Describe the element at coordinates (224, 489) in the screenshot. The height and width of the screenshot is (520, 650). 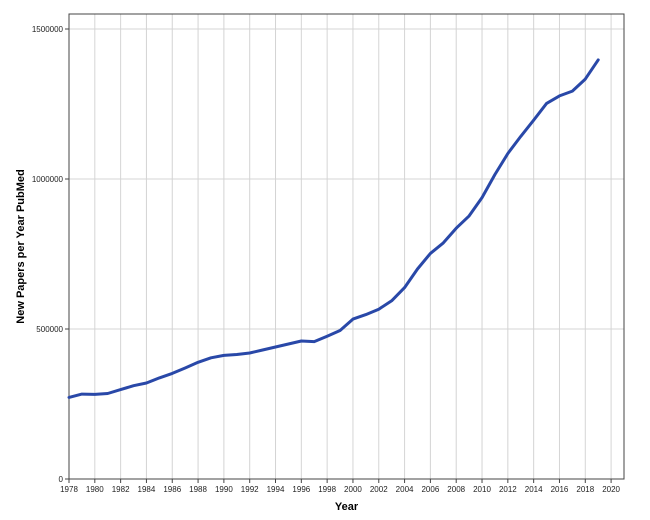
I see `x-tick-label: 1990` at that location.